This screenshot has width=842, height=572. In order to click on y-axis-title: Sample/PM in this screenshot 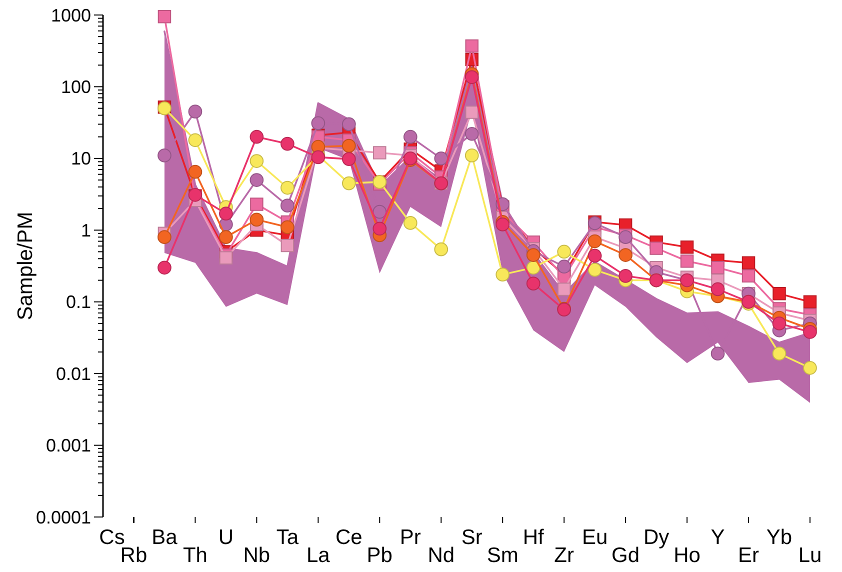, I will do `click(25, 266)`.